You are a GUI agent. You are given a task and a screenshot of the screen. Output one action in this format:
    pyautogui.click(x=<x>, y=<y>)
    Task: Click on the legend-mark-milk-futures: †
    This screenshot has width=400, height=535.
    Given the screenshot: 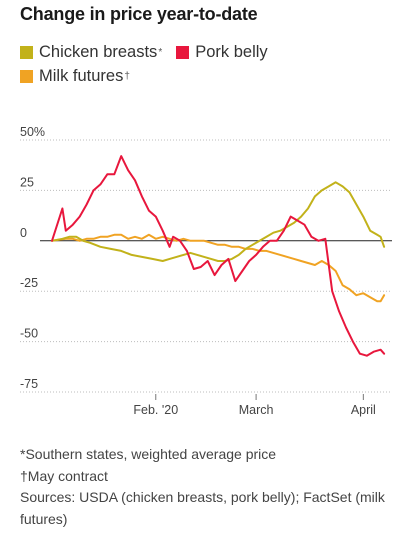 What is the action you would take?
    pyautogui.click(x=127, y=76)
    